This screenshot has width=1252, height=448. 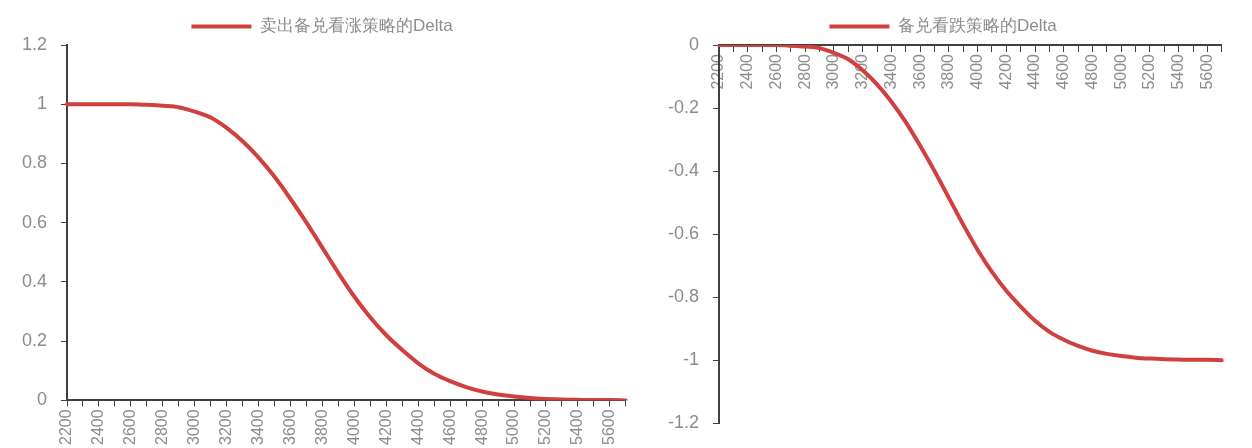 I want to click on y-tick-label: -0.8, so click(x=683, y=296).